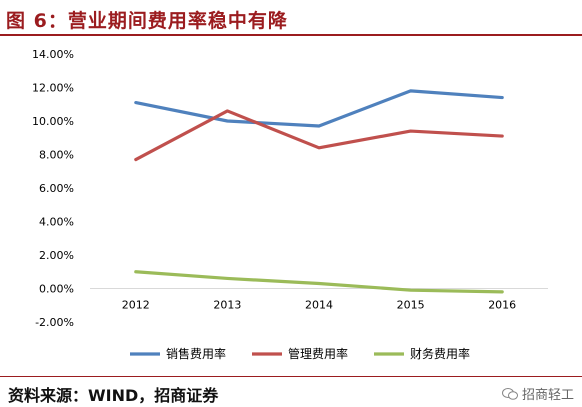  I want to click on y-tick-label: 6.00%, so click(56, 188).